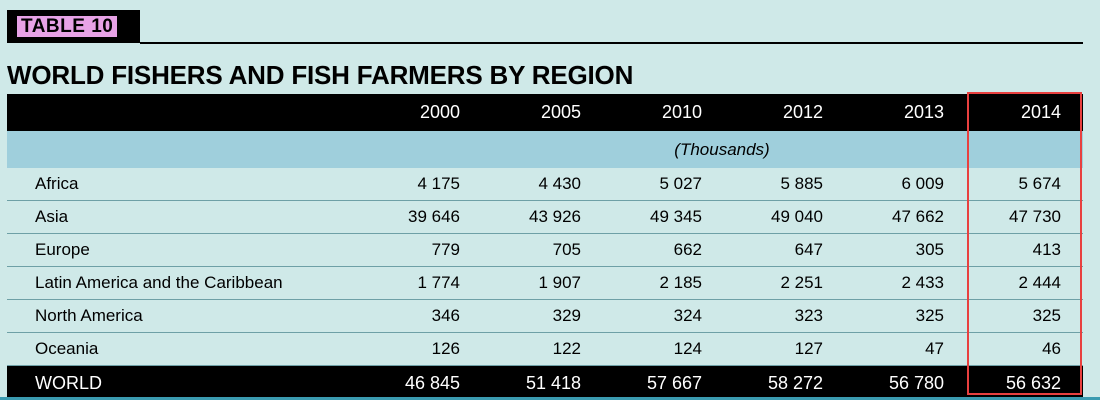  Describe the element at coordinates (184, 250) in the screenshot. I see `region-label: Europe` at that location.